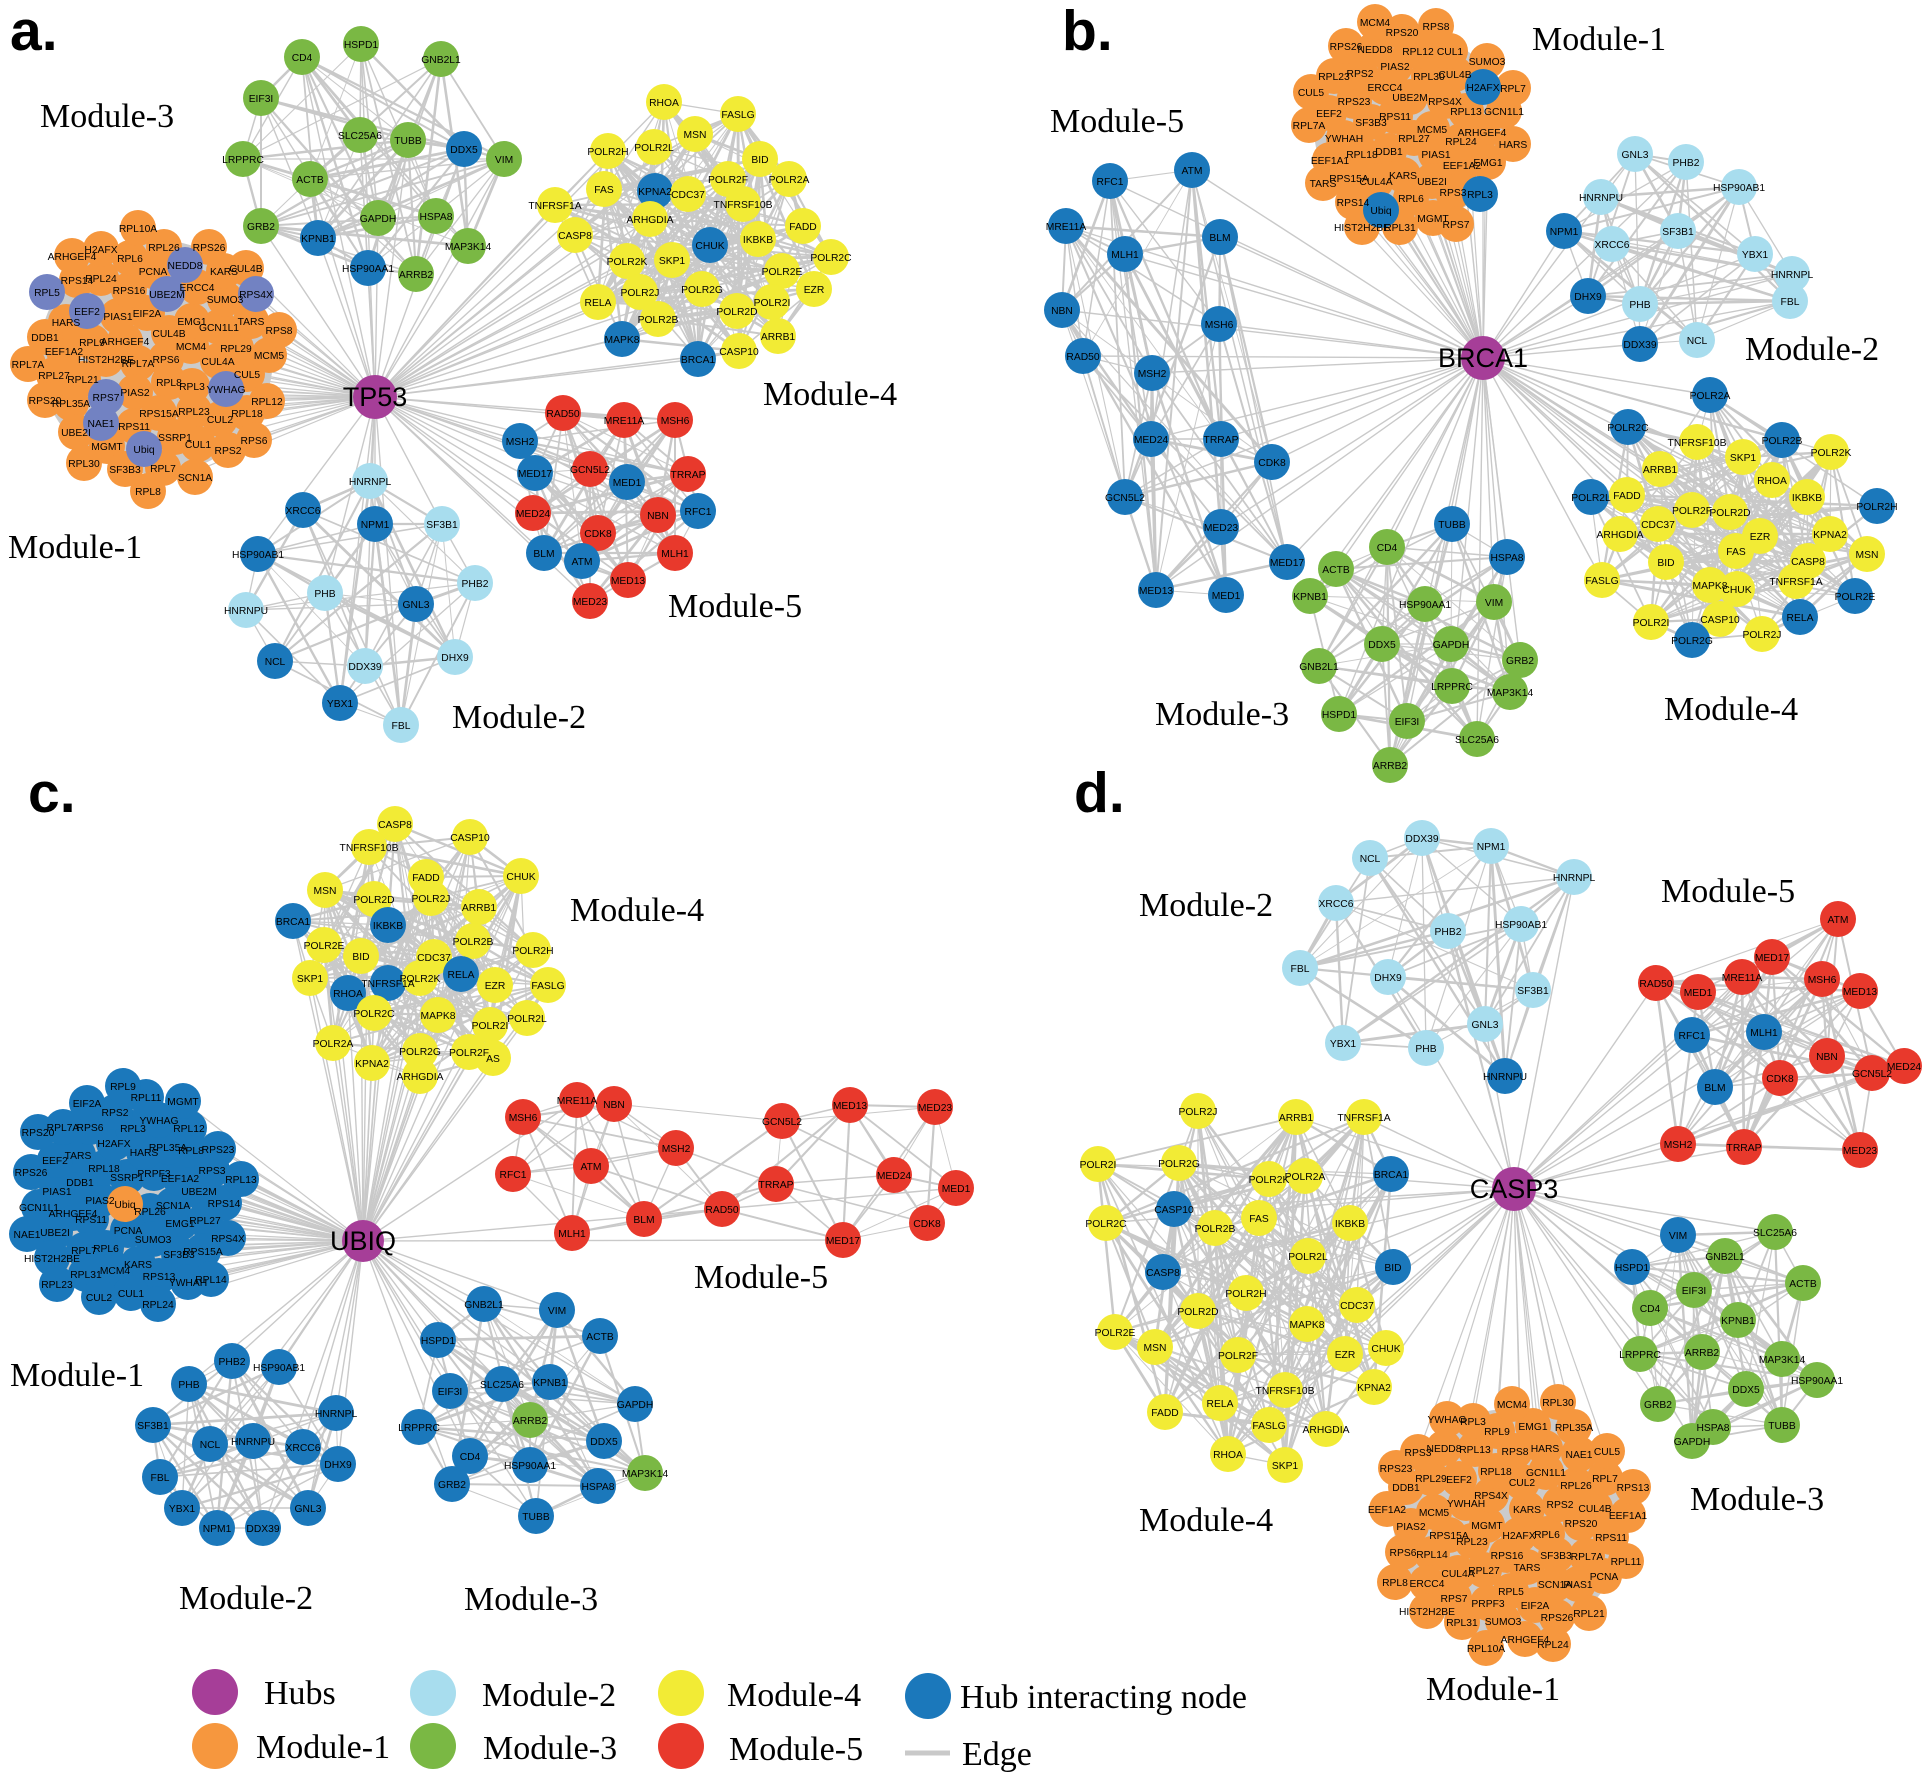 The height and width of the screenshot is (1775, 1923). What do you see at coordinates (90, 1128) in the screenshot?
I see `svg-text: RPS6` at bounding box center [90, 1128].